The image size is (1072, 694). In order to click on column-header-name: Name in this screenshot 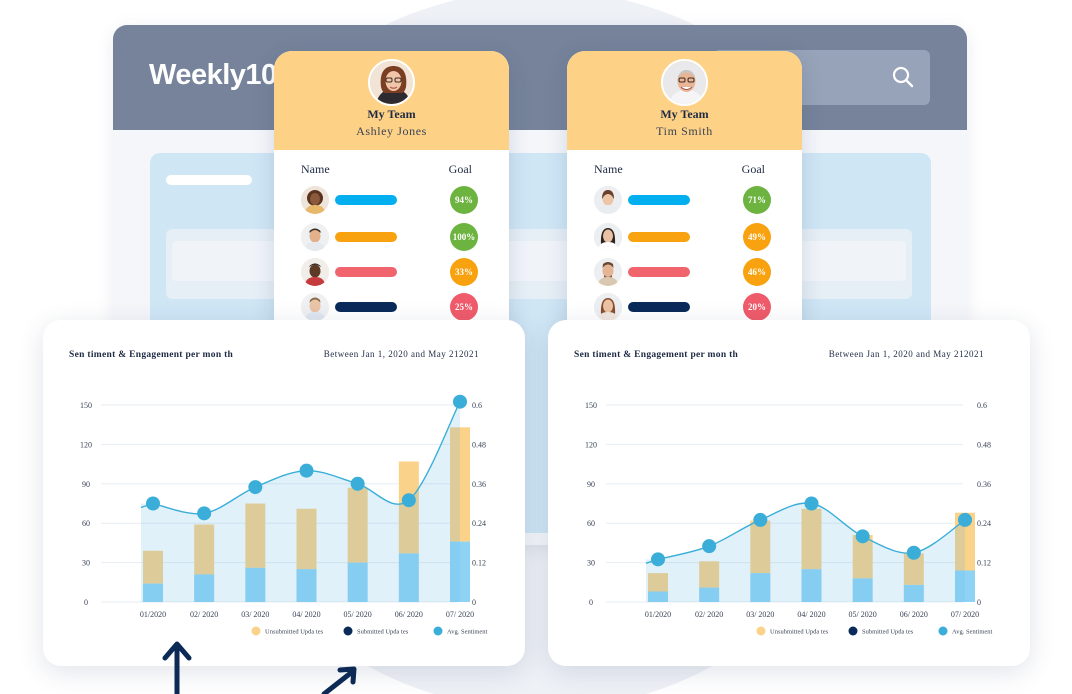, I will do `click(315, 169)`.